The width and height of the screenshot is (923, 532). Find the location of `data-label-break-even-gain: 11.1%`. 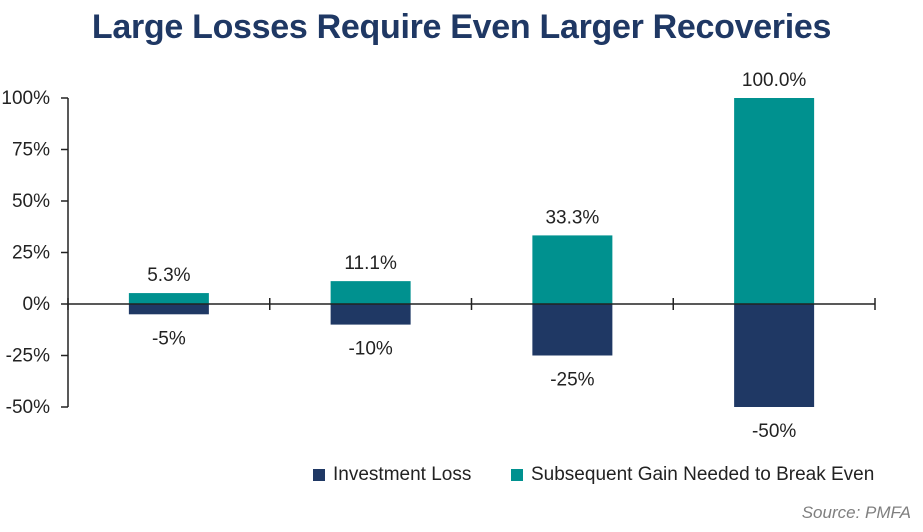

data-label-break-even-gain: 11.1% is located at coordinates (370, 263).